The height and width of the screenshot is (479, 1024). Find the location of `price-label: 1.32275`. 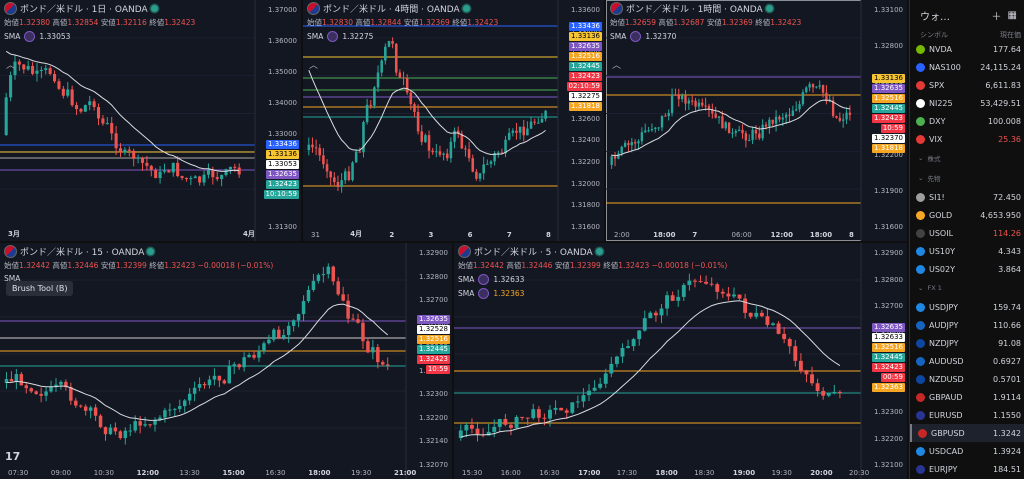

price-label: 1.32275 is located at coordinates (585, 96).